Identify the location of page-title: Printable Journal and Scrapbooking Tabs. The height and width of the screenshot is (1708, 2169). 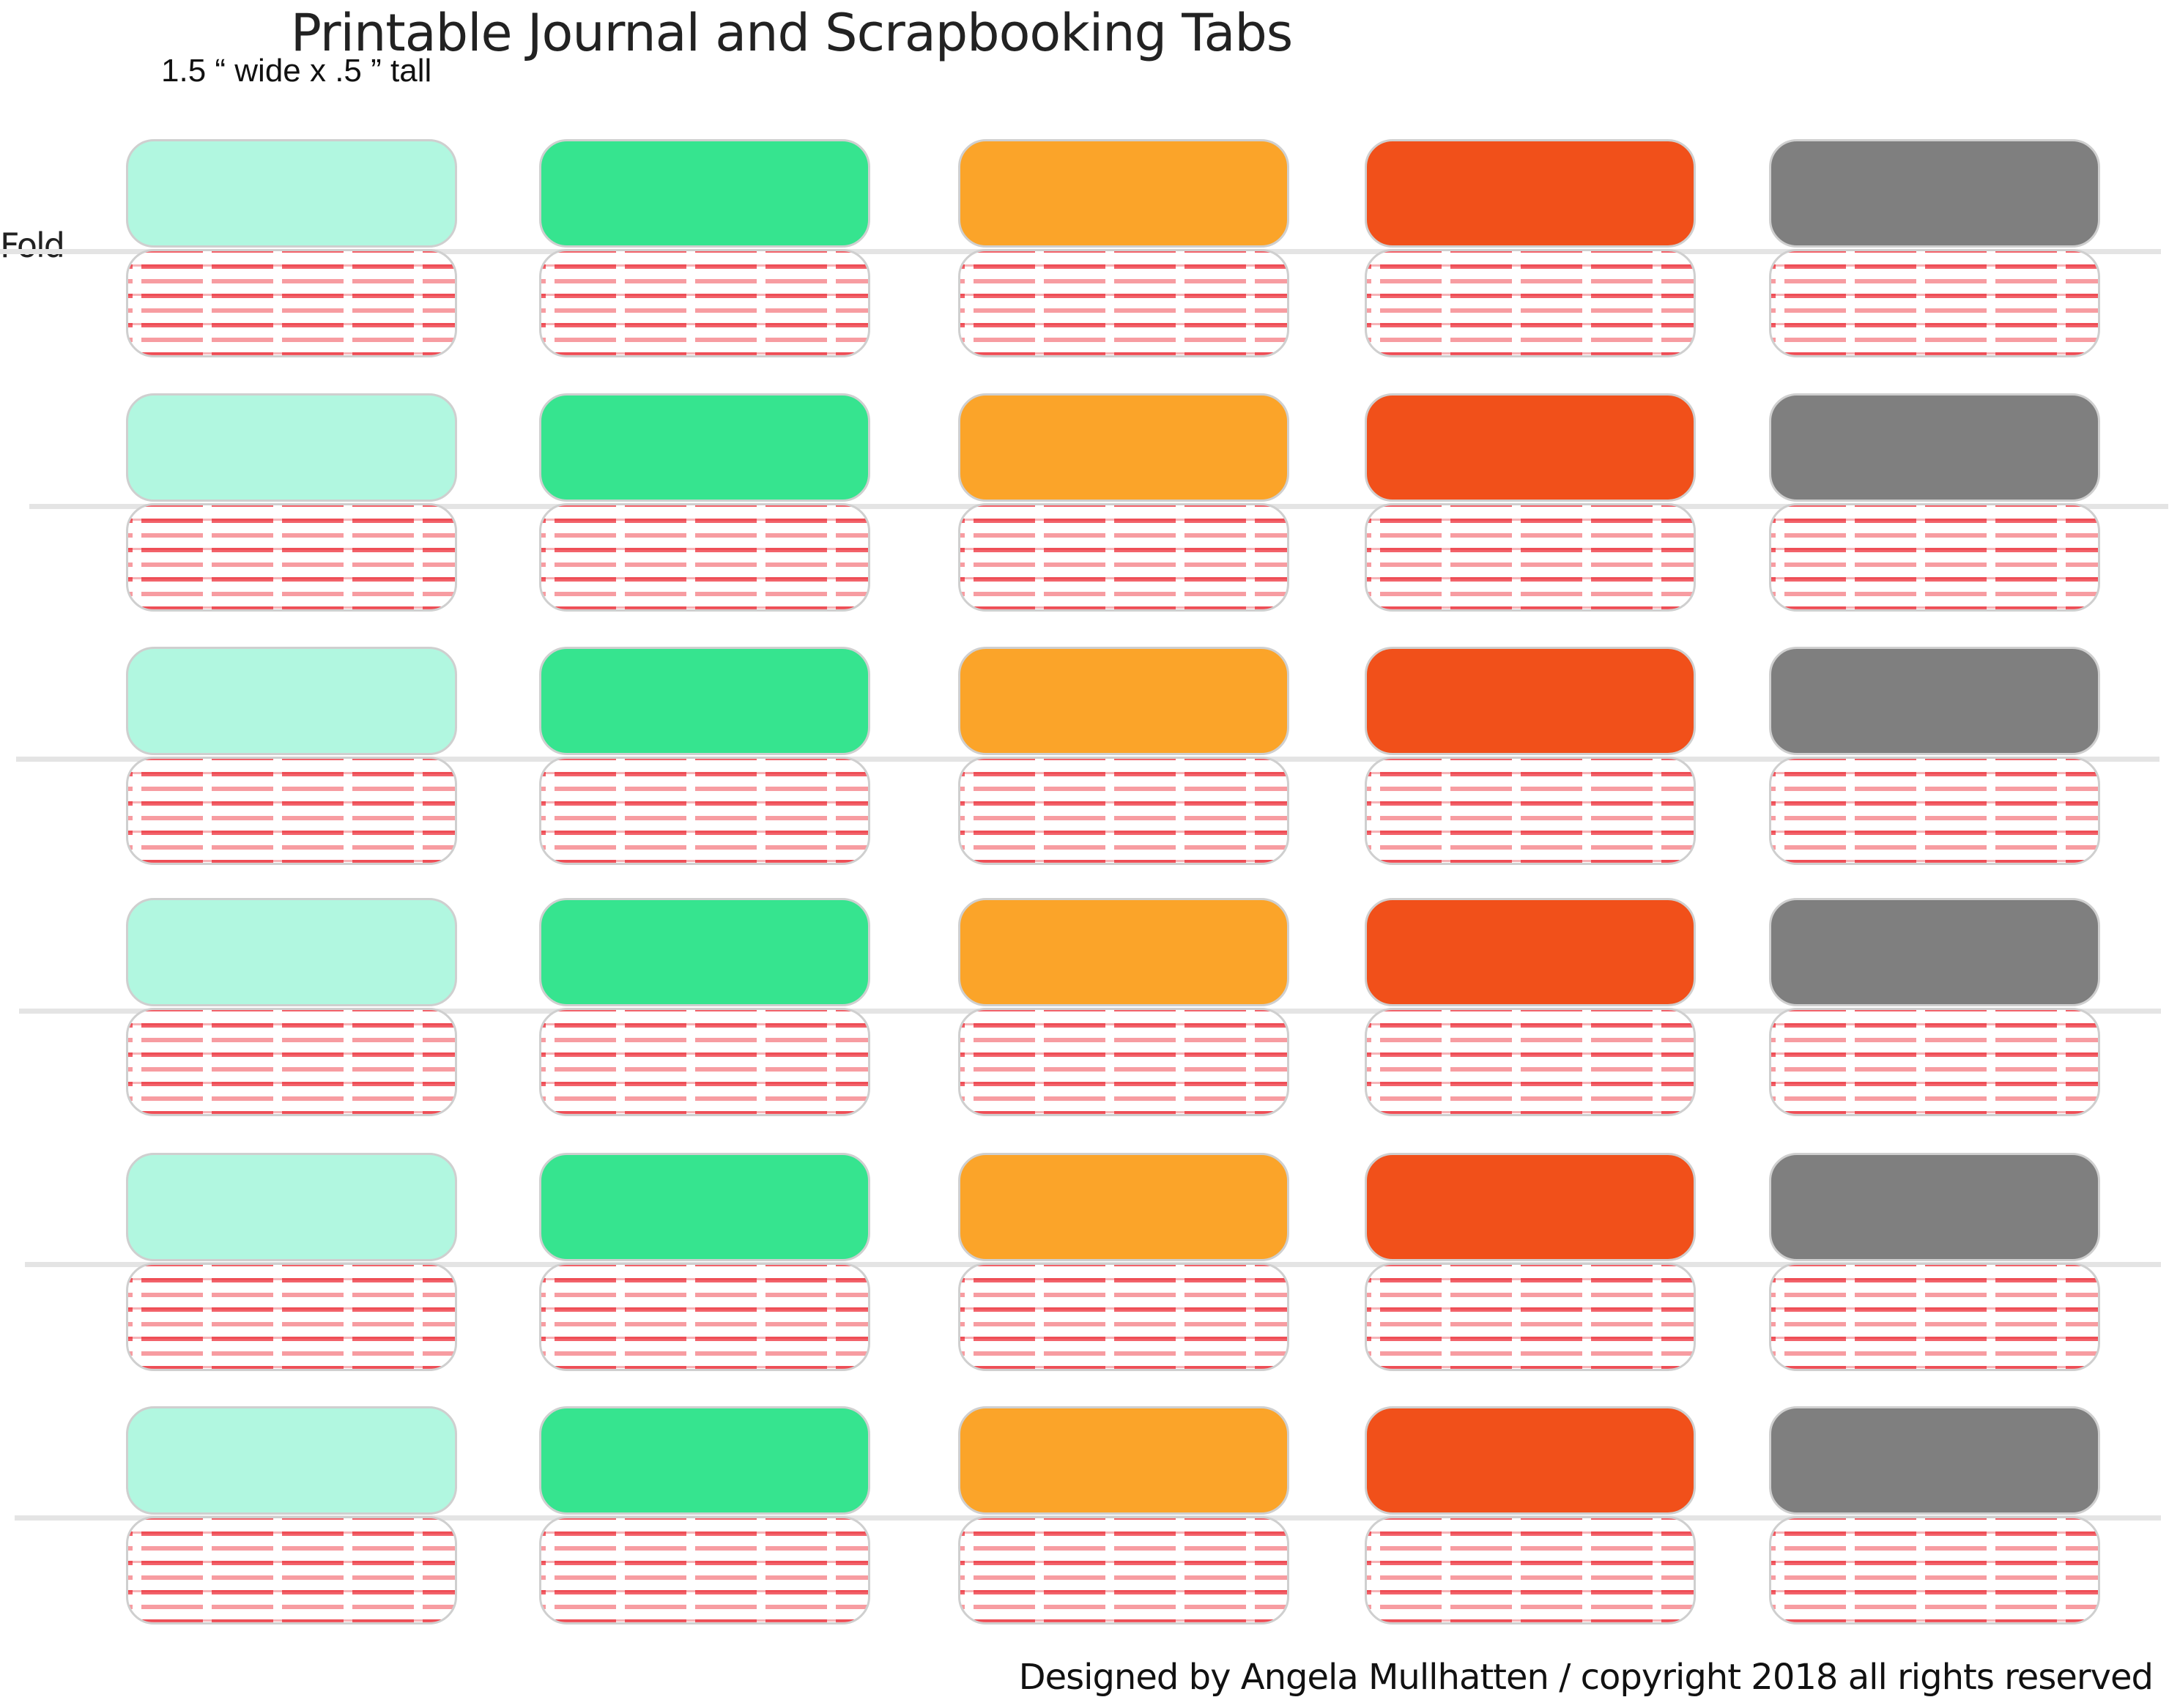
(1084, 33).